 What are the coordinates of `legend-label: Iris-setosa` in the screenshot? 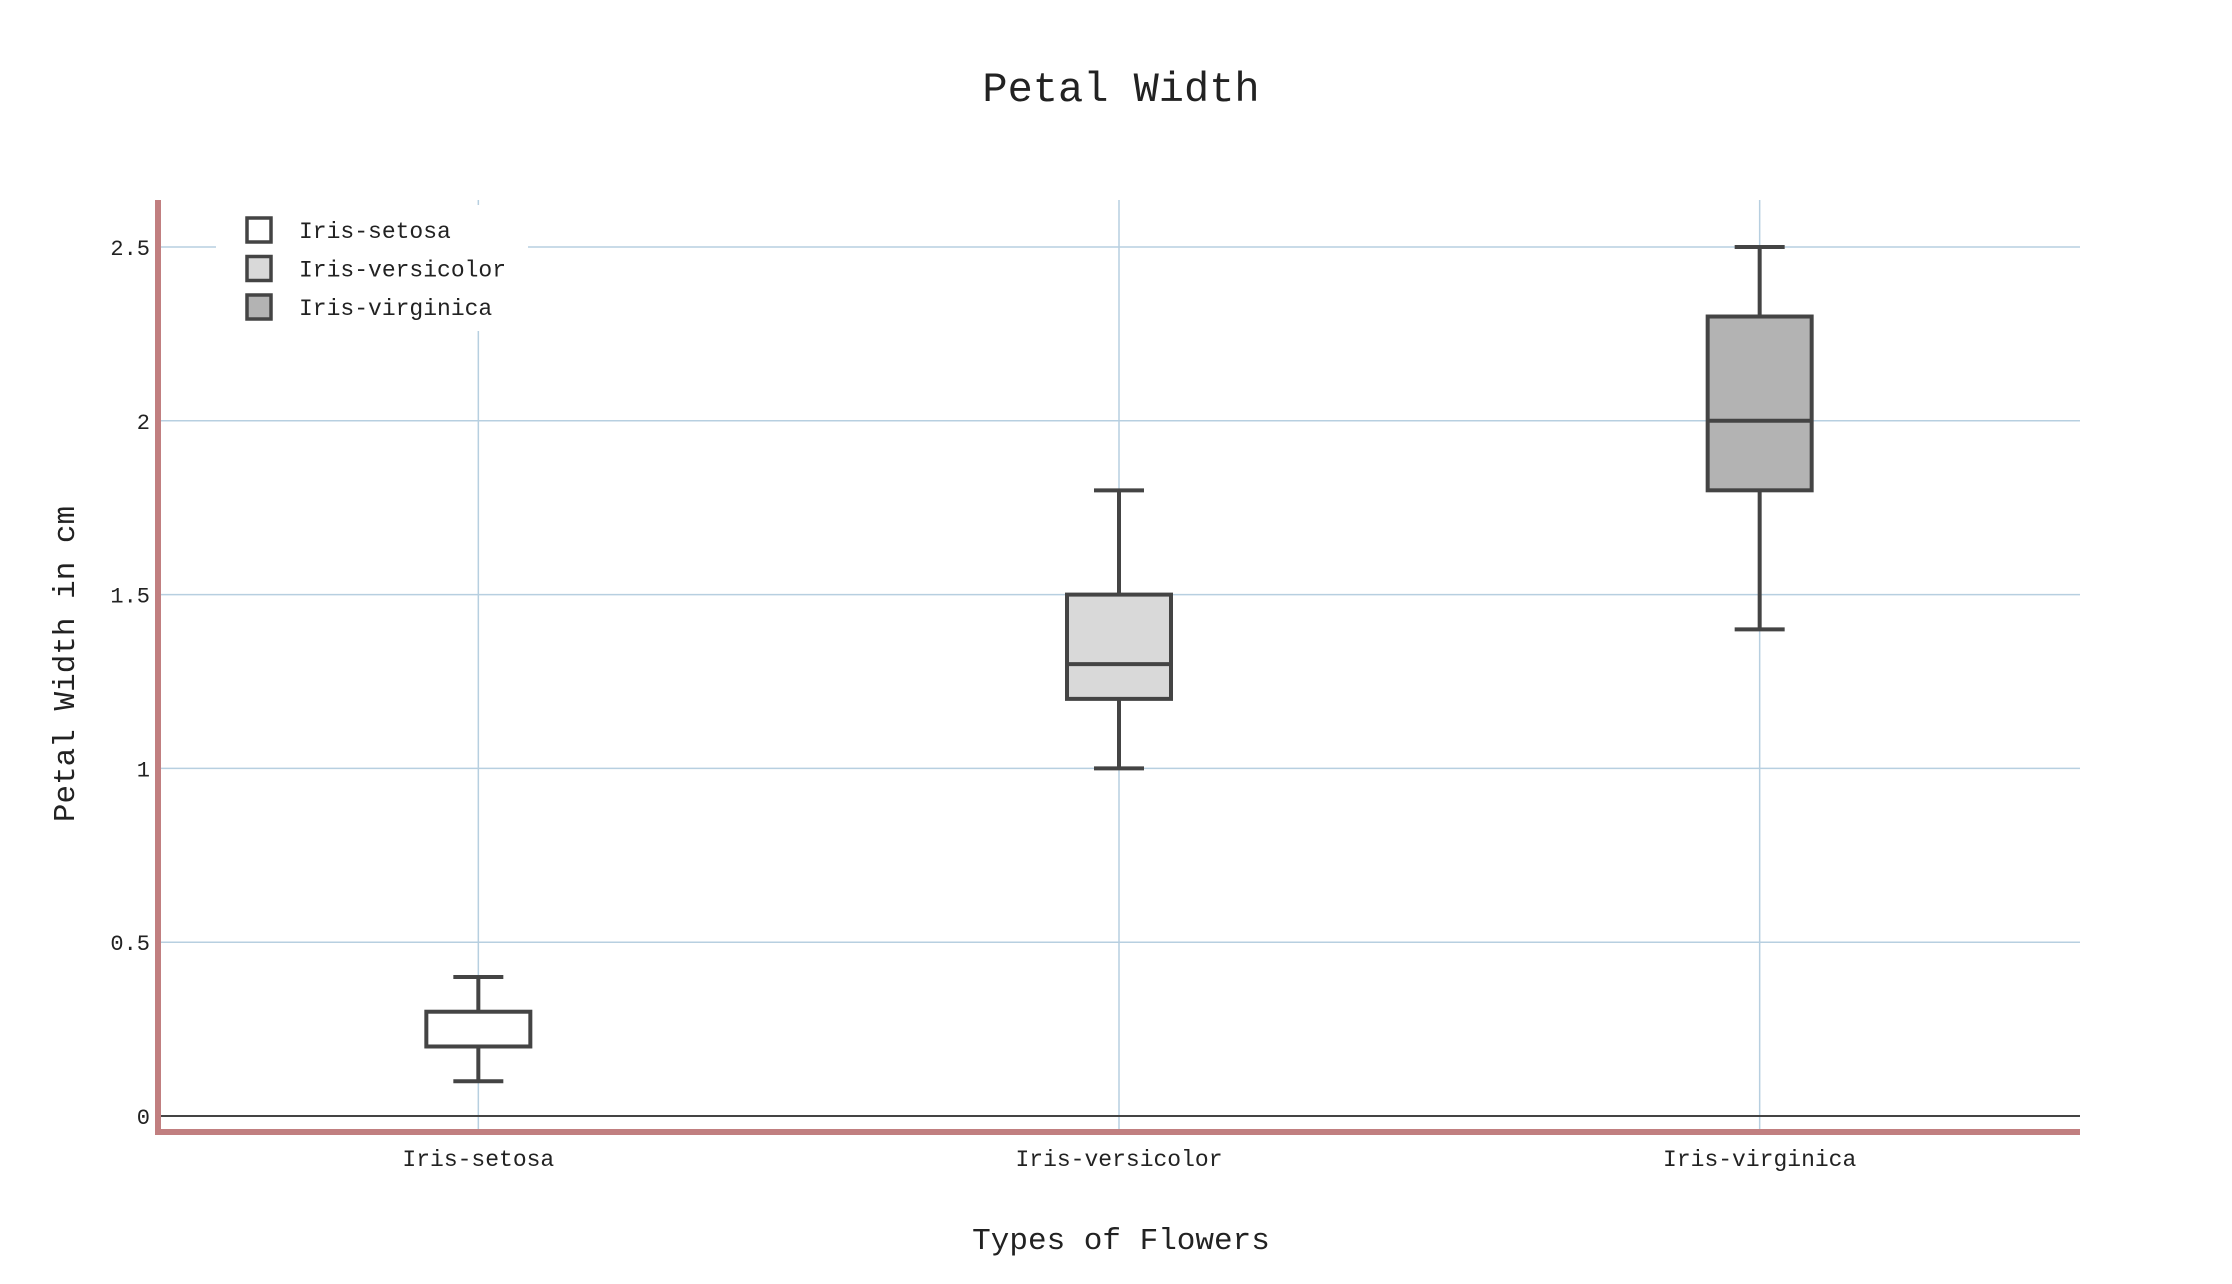 It's located at (375, 232).